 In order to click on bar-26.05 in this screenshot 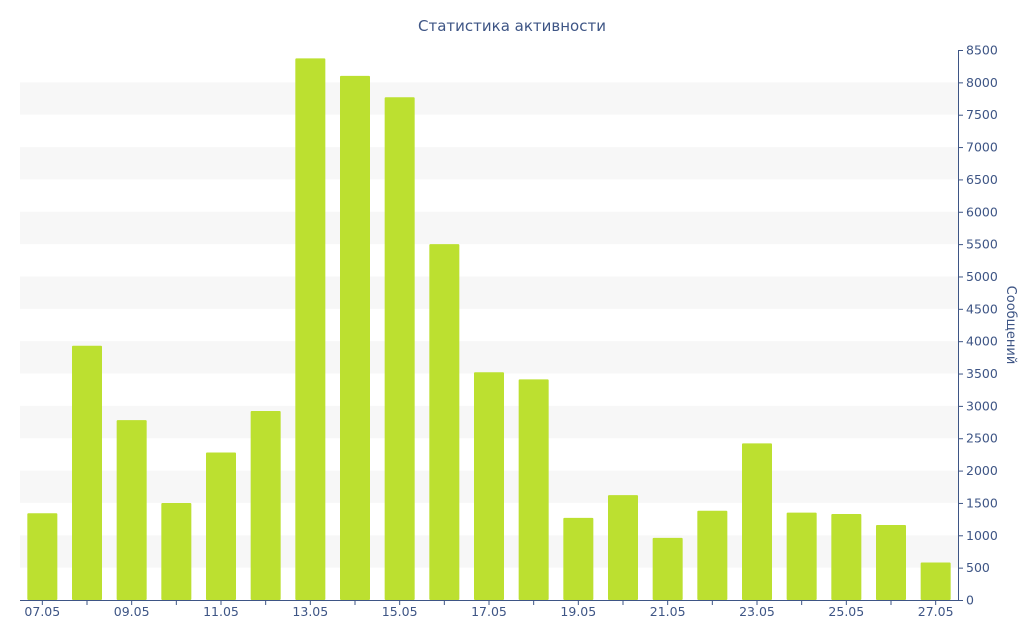, I will do `click(891, 562)`.